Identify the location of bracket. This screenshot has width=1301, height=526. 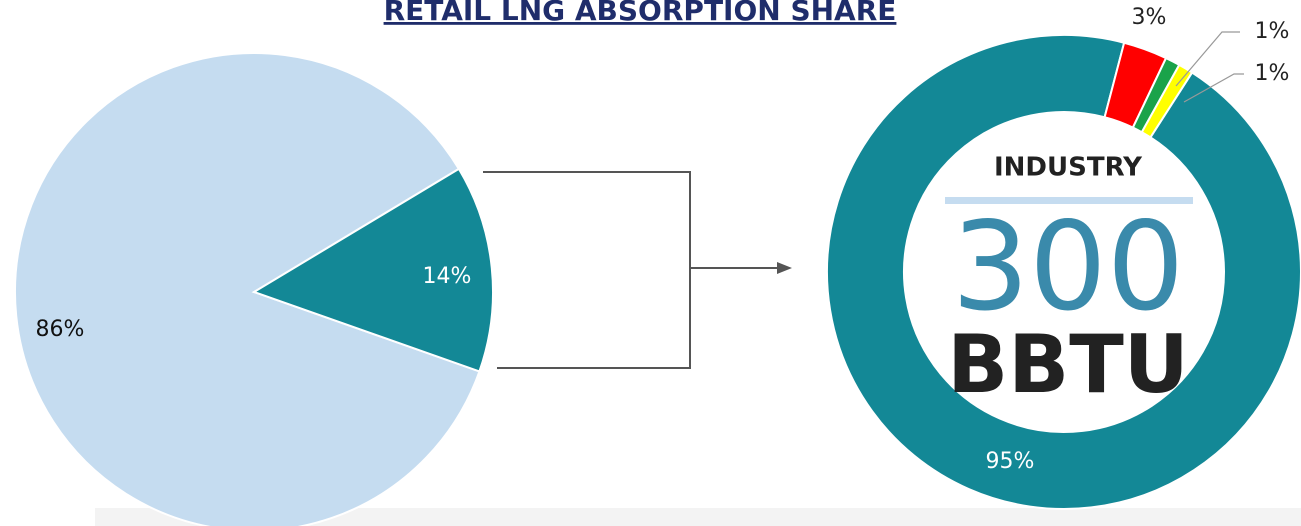
(587, 270).